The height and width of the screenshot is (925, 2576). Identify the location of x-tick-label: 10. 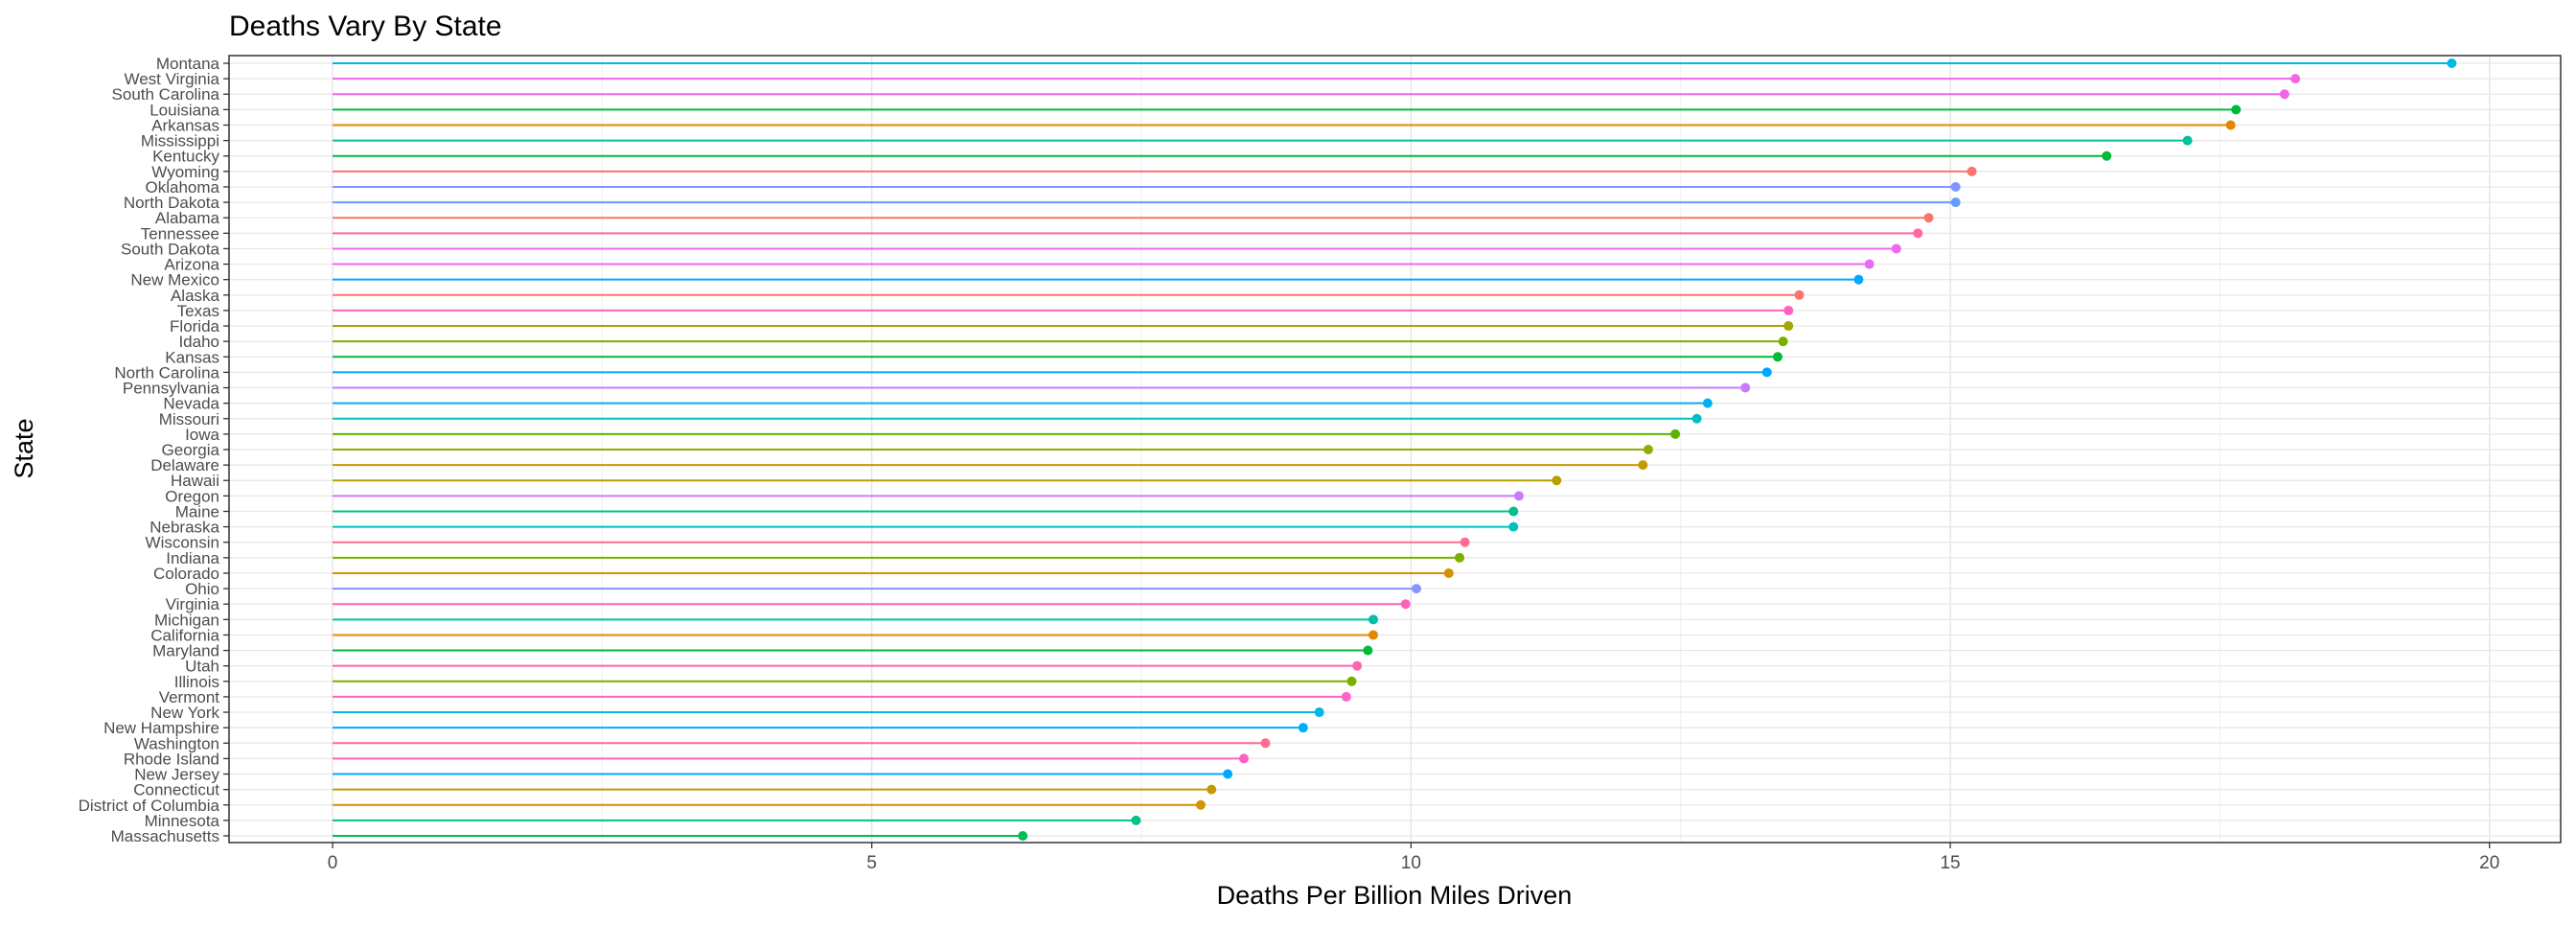
(1411, 863).